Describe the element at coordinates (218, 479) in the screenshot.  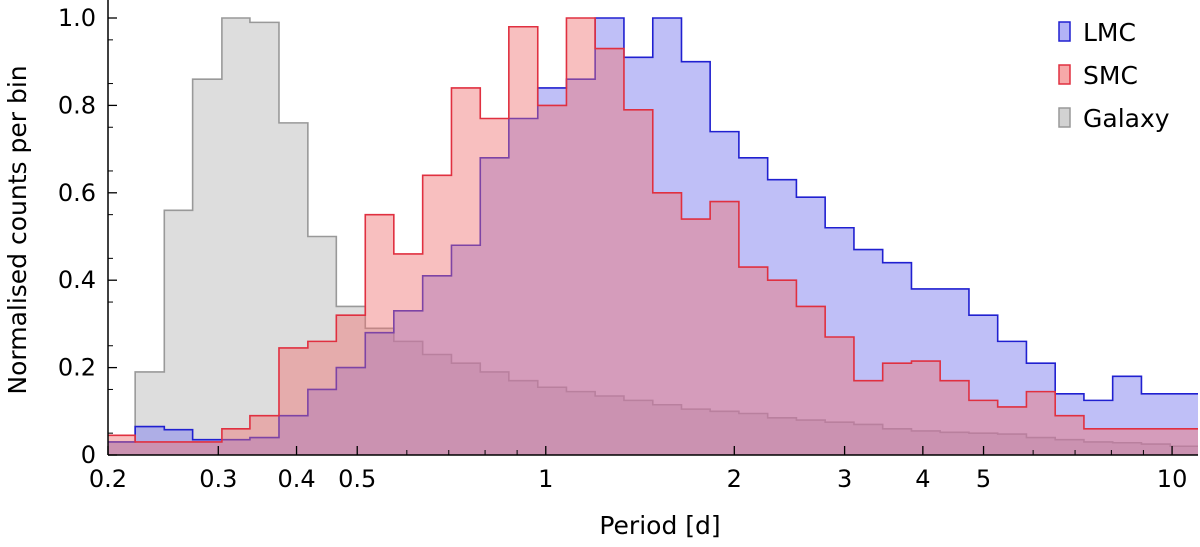
I see `x-tick-label: 0.3` at that location.